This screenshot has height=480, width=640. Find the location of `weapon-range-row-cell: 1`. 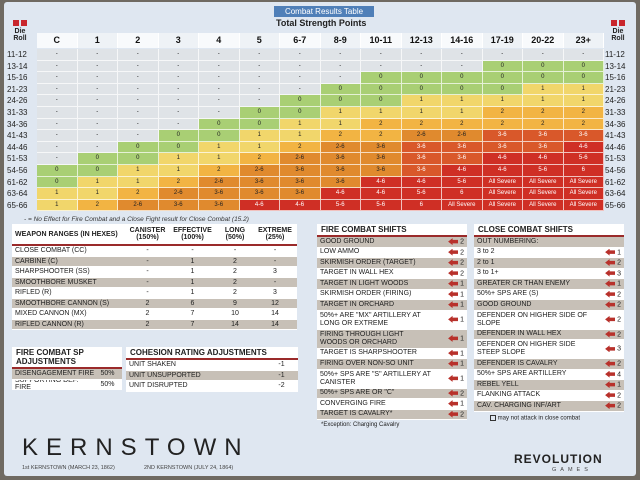

weapon-range-row-cell: 1 is located at coordinates (192, 293).